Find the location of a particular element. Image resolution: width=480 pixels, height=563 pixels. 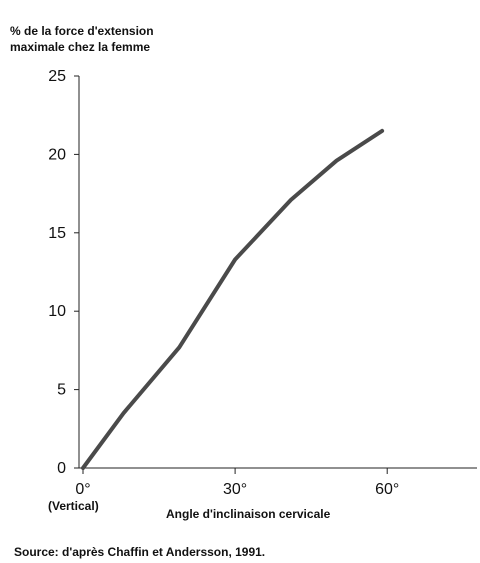

x-ticks: 0° 30° 60° is located at coordinates (237, 483).